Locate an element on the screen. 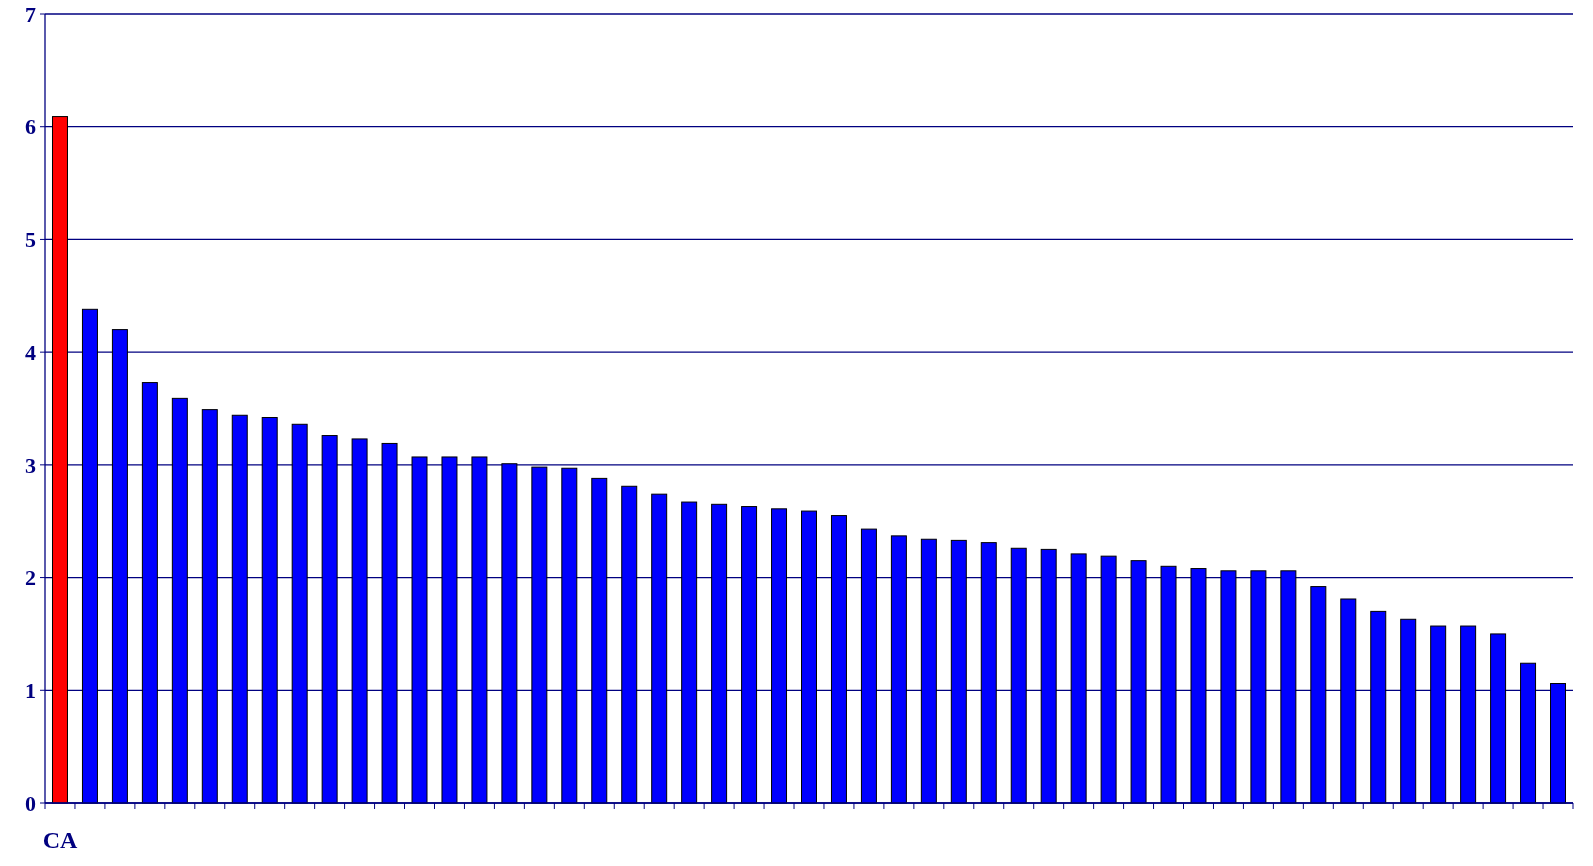  y-tick-label: 5 is located at coordinates (30, 240).